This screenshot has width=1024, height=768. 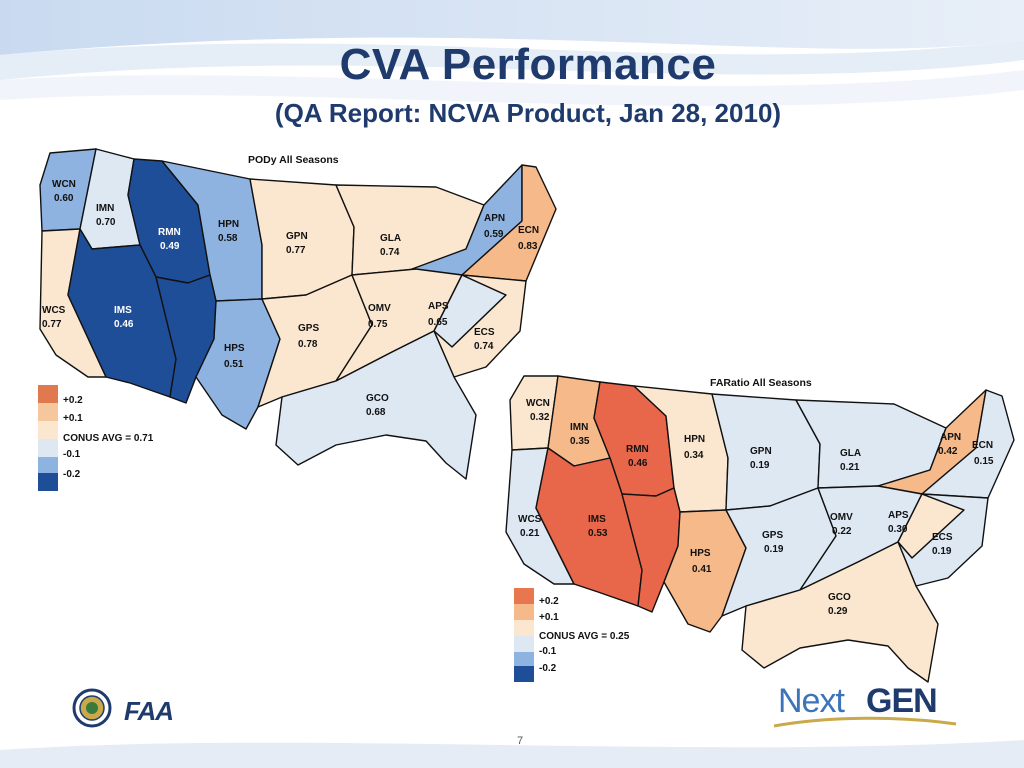 I want to click on faratio-map-title: FARatio All Seasons, so click(x=761, y=383).